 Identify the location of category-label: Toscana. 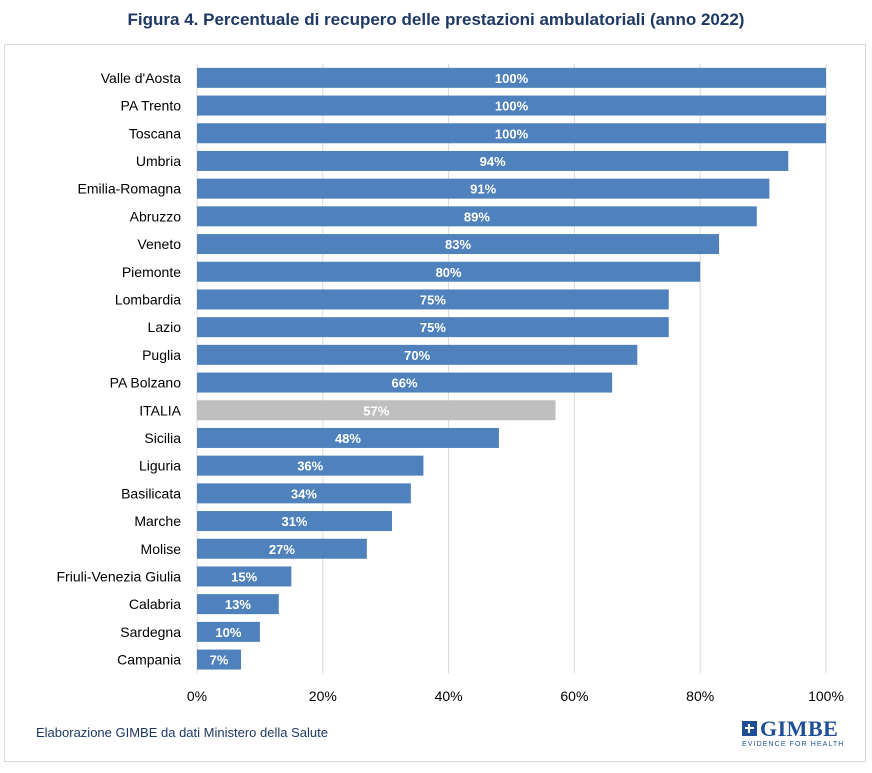
(155, 133).